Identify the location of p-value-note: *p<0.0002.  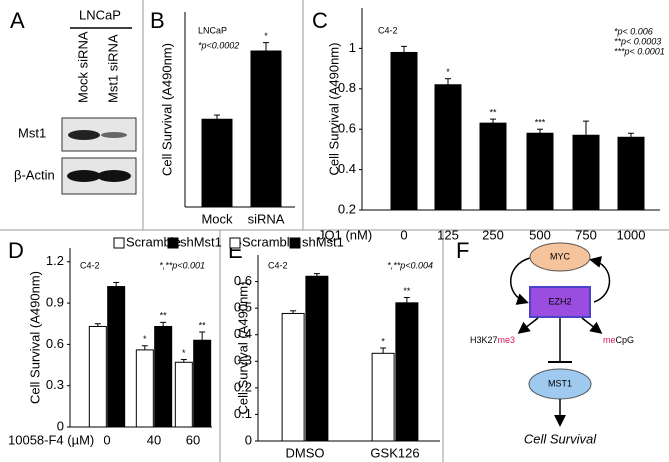
(218, 45).